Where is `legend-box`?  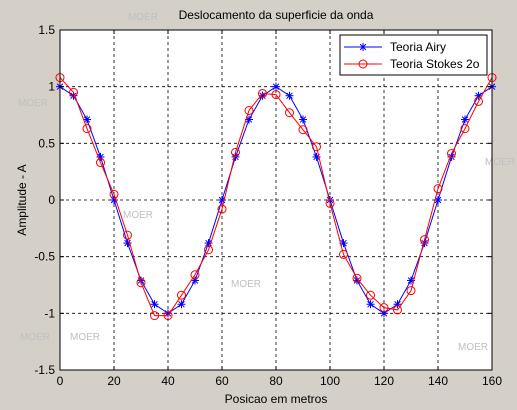 legend-box is located at coordinates (413, 55).